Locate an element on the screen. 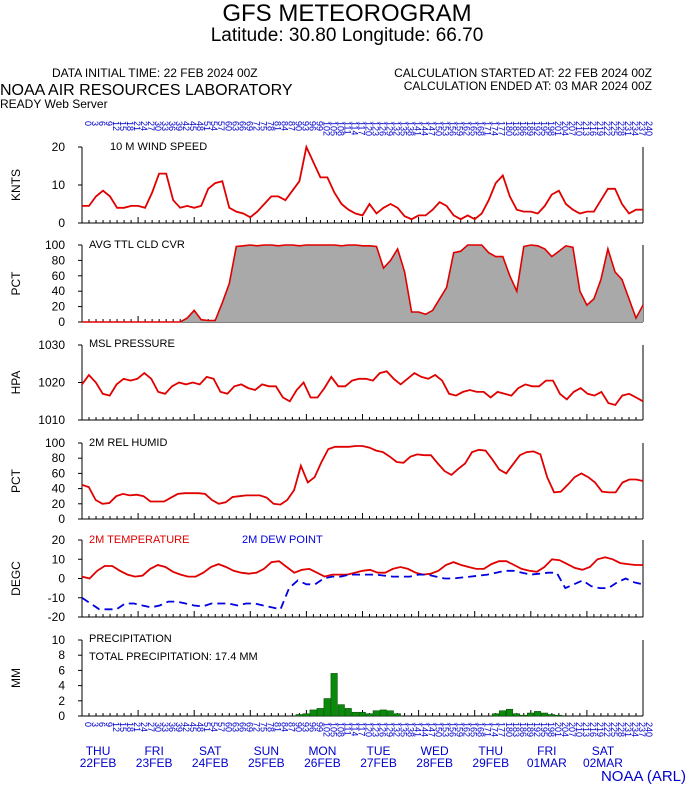  hour-label-bottom: 51 is located at coordinates (207, 727).